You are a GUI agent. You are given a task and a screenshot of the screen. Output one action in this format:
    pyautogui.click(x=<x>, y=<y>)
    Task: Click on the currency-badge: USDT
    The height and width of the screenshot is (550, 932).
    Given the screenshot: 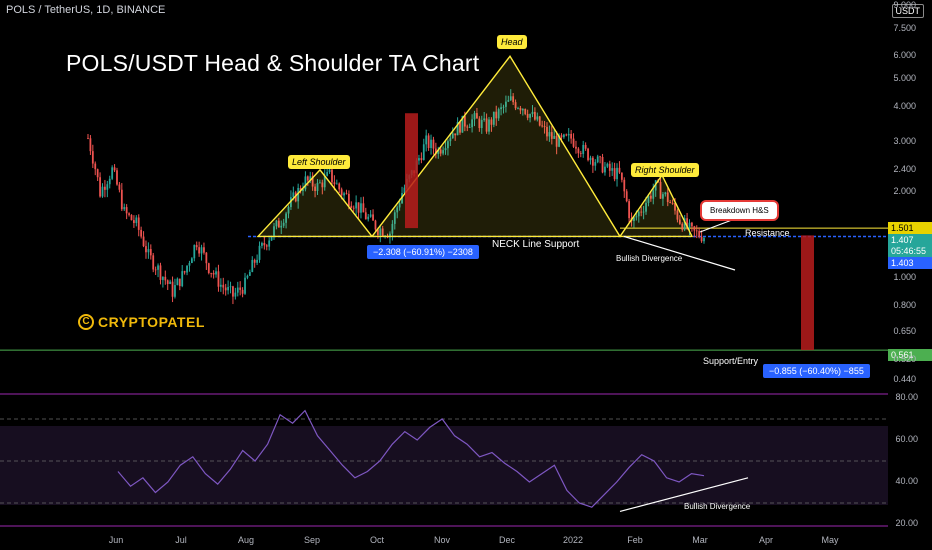 What is the action you would take?
    pyautogui.click(x=907, y=11)
    